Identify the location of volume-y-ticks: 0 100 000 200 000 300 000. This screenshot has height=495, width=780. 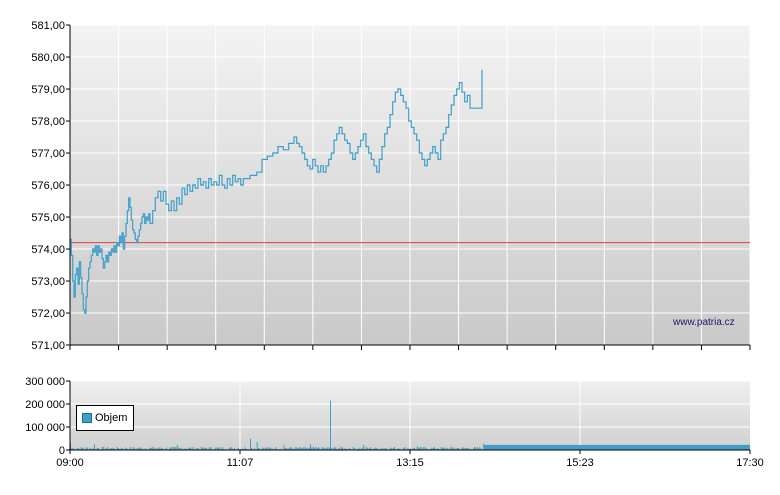
(47, 416).